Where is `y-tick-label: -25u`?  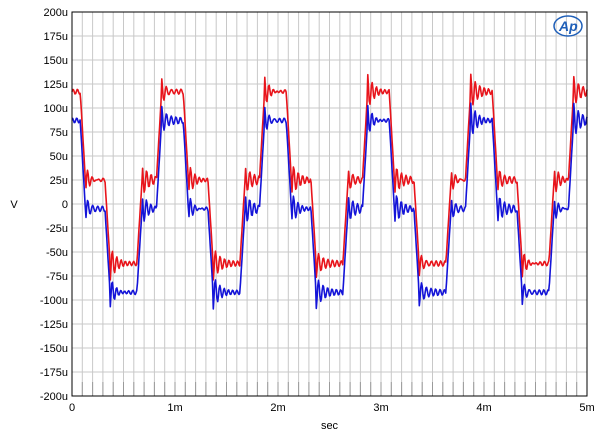 y-tick-label: -25u is located at coordinates (57, 229).